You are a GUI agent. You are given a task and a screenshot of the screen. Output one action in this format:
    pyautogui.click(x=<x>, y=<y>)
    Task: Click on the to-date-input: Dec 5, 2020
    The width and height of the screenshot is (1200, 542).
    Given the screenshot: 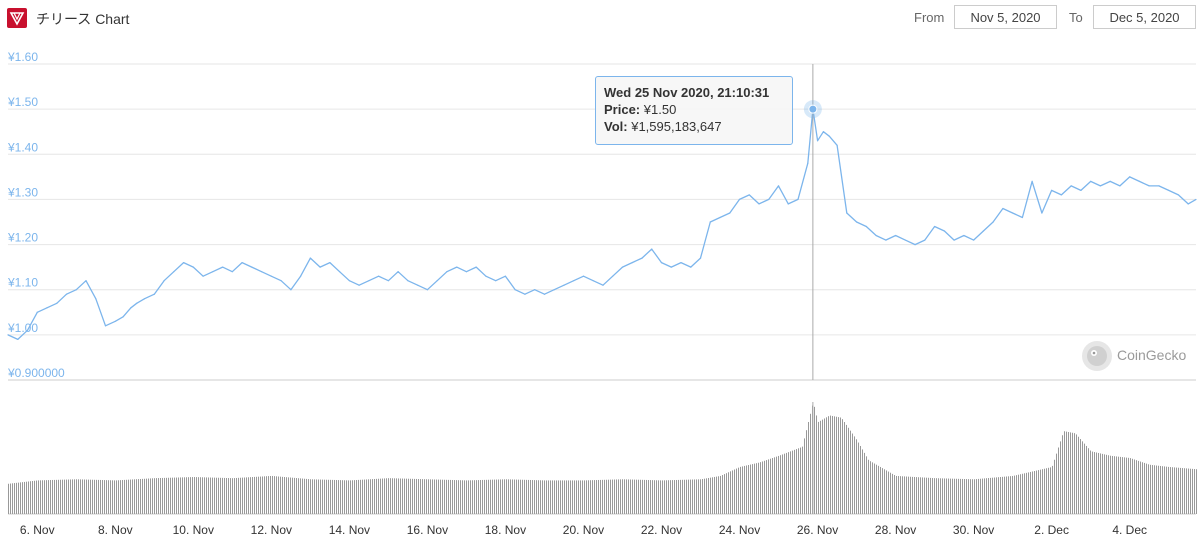 What is the action you would take?
    pyautogui.click(x=1144, y=17)
    